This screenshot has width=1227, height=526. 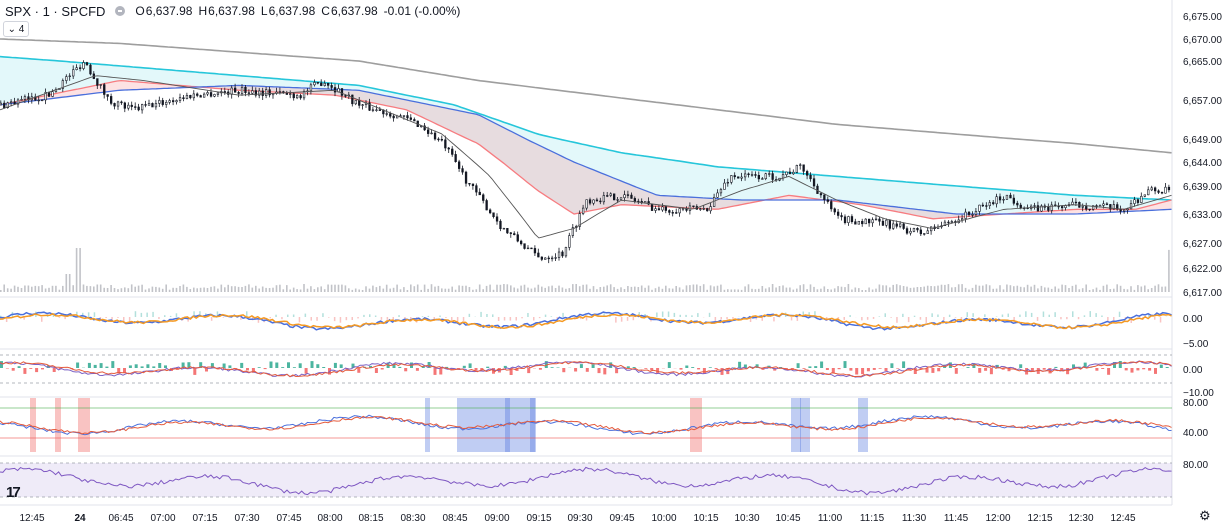 I want to click on settings-gear-icon: ⚙, so click(x=1205, y=515).